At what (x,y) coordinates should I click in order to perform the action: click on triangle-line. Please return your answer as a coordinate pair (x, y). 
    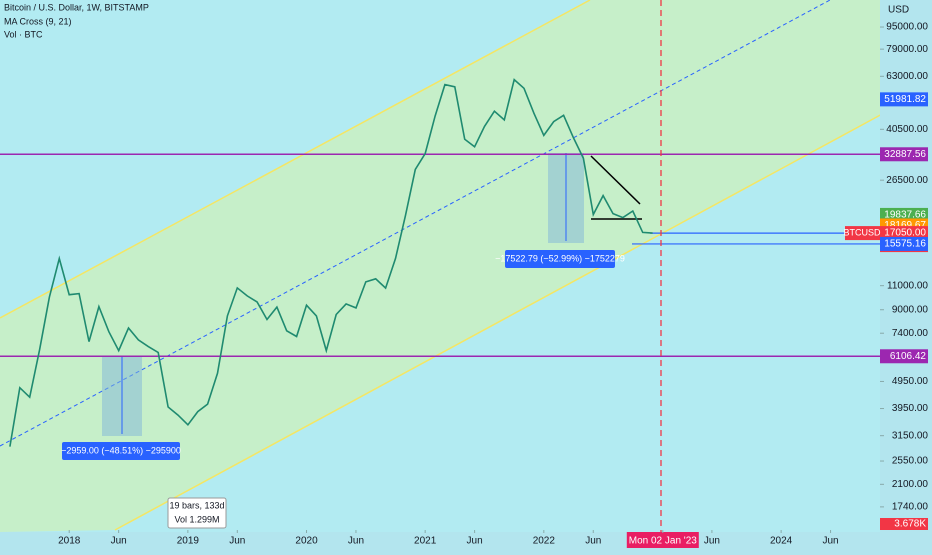
    Looking at the image, I should click on (615, 180).